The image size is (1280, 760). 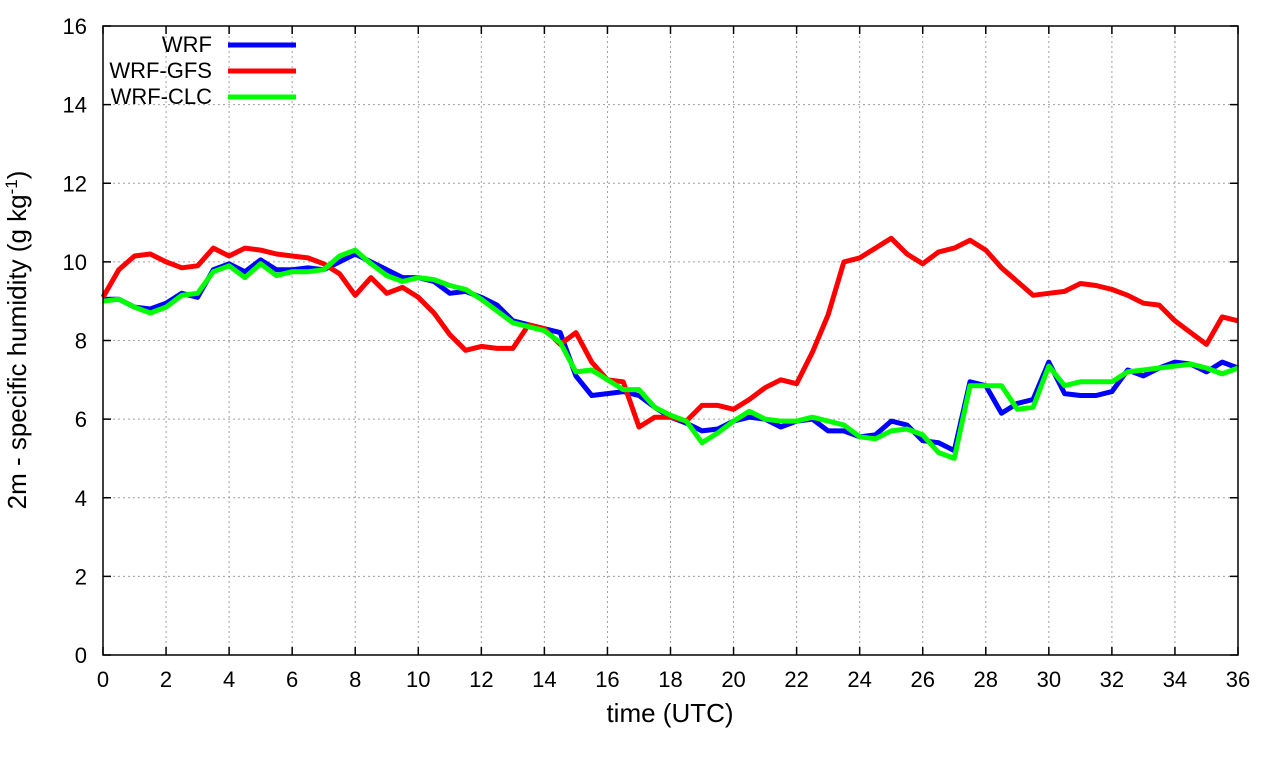 What do you see at coordinates (355, 679) in the screenshot?
I see `x-tick-label: 8` at bounding box center [355, 679].